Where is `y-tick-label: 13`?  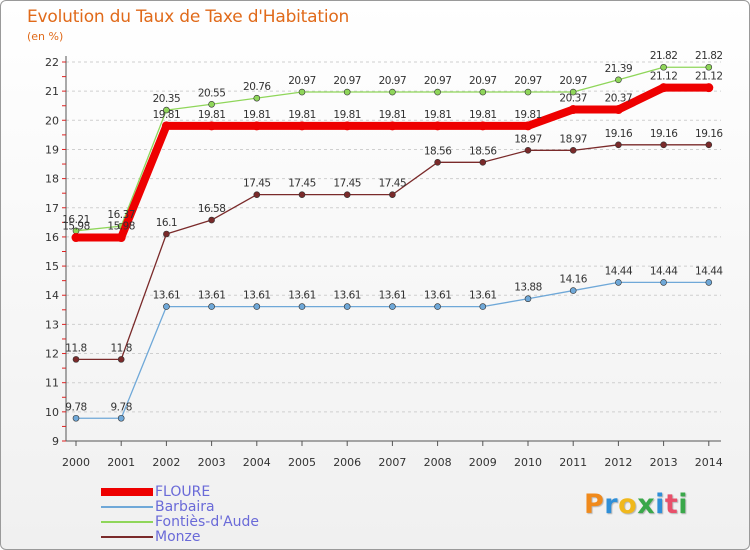
y-tick-label: 13 is located at coordinates (52, 324).